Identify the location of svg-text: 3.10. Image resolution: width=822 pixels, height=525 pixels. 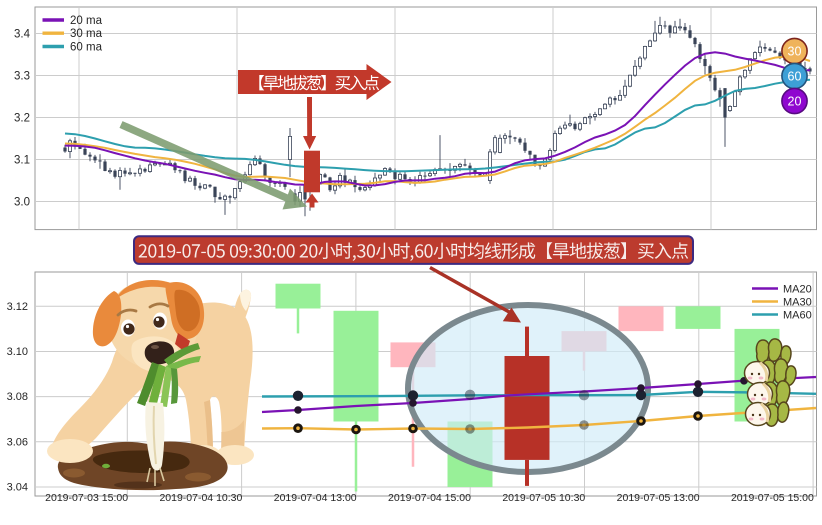
(17, 352).